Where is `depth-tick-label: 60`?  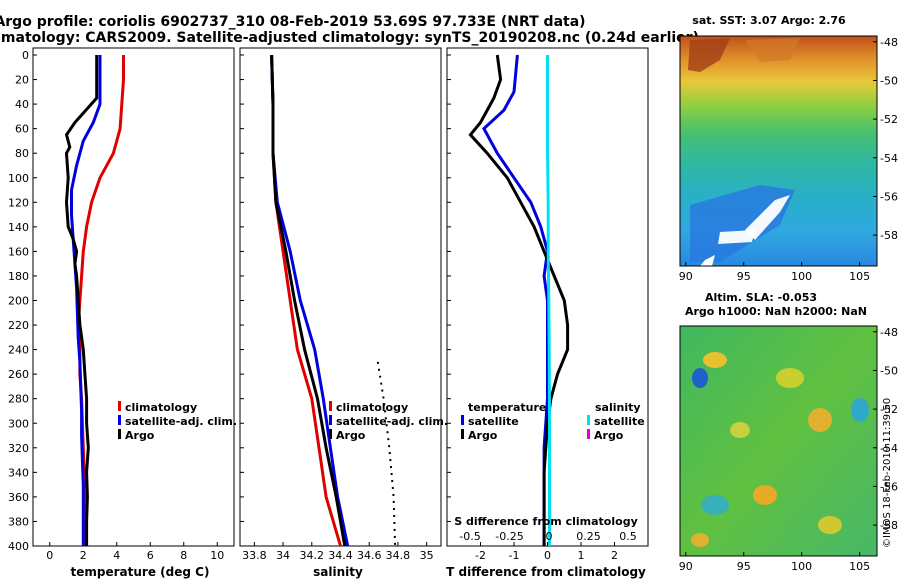 depth-tick-label: 60 is located at coordinates (22, 129).